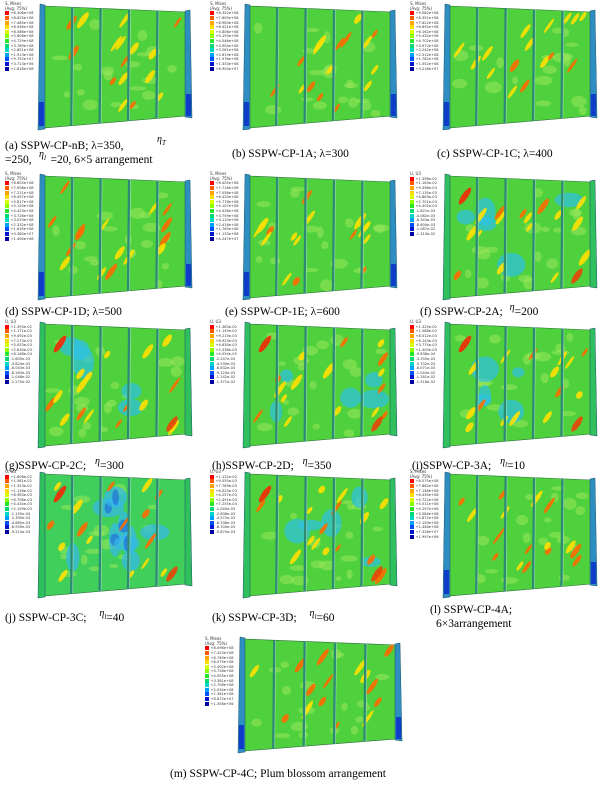  I want to click on caption-d: (d) SSPW-CP-1D; λ=500, so click(63, 312).